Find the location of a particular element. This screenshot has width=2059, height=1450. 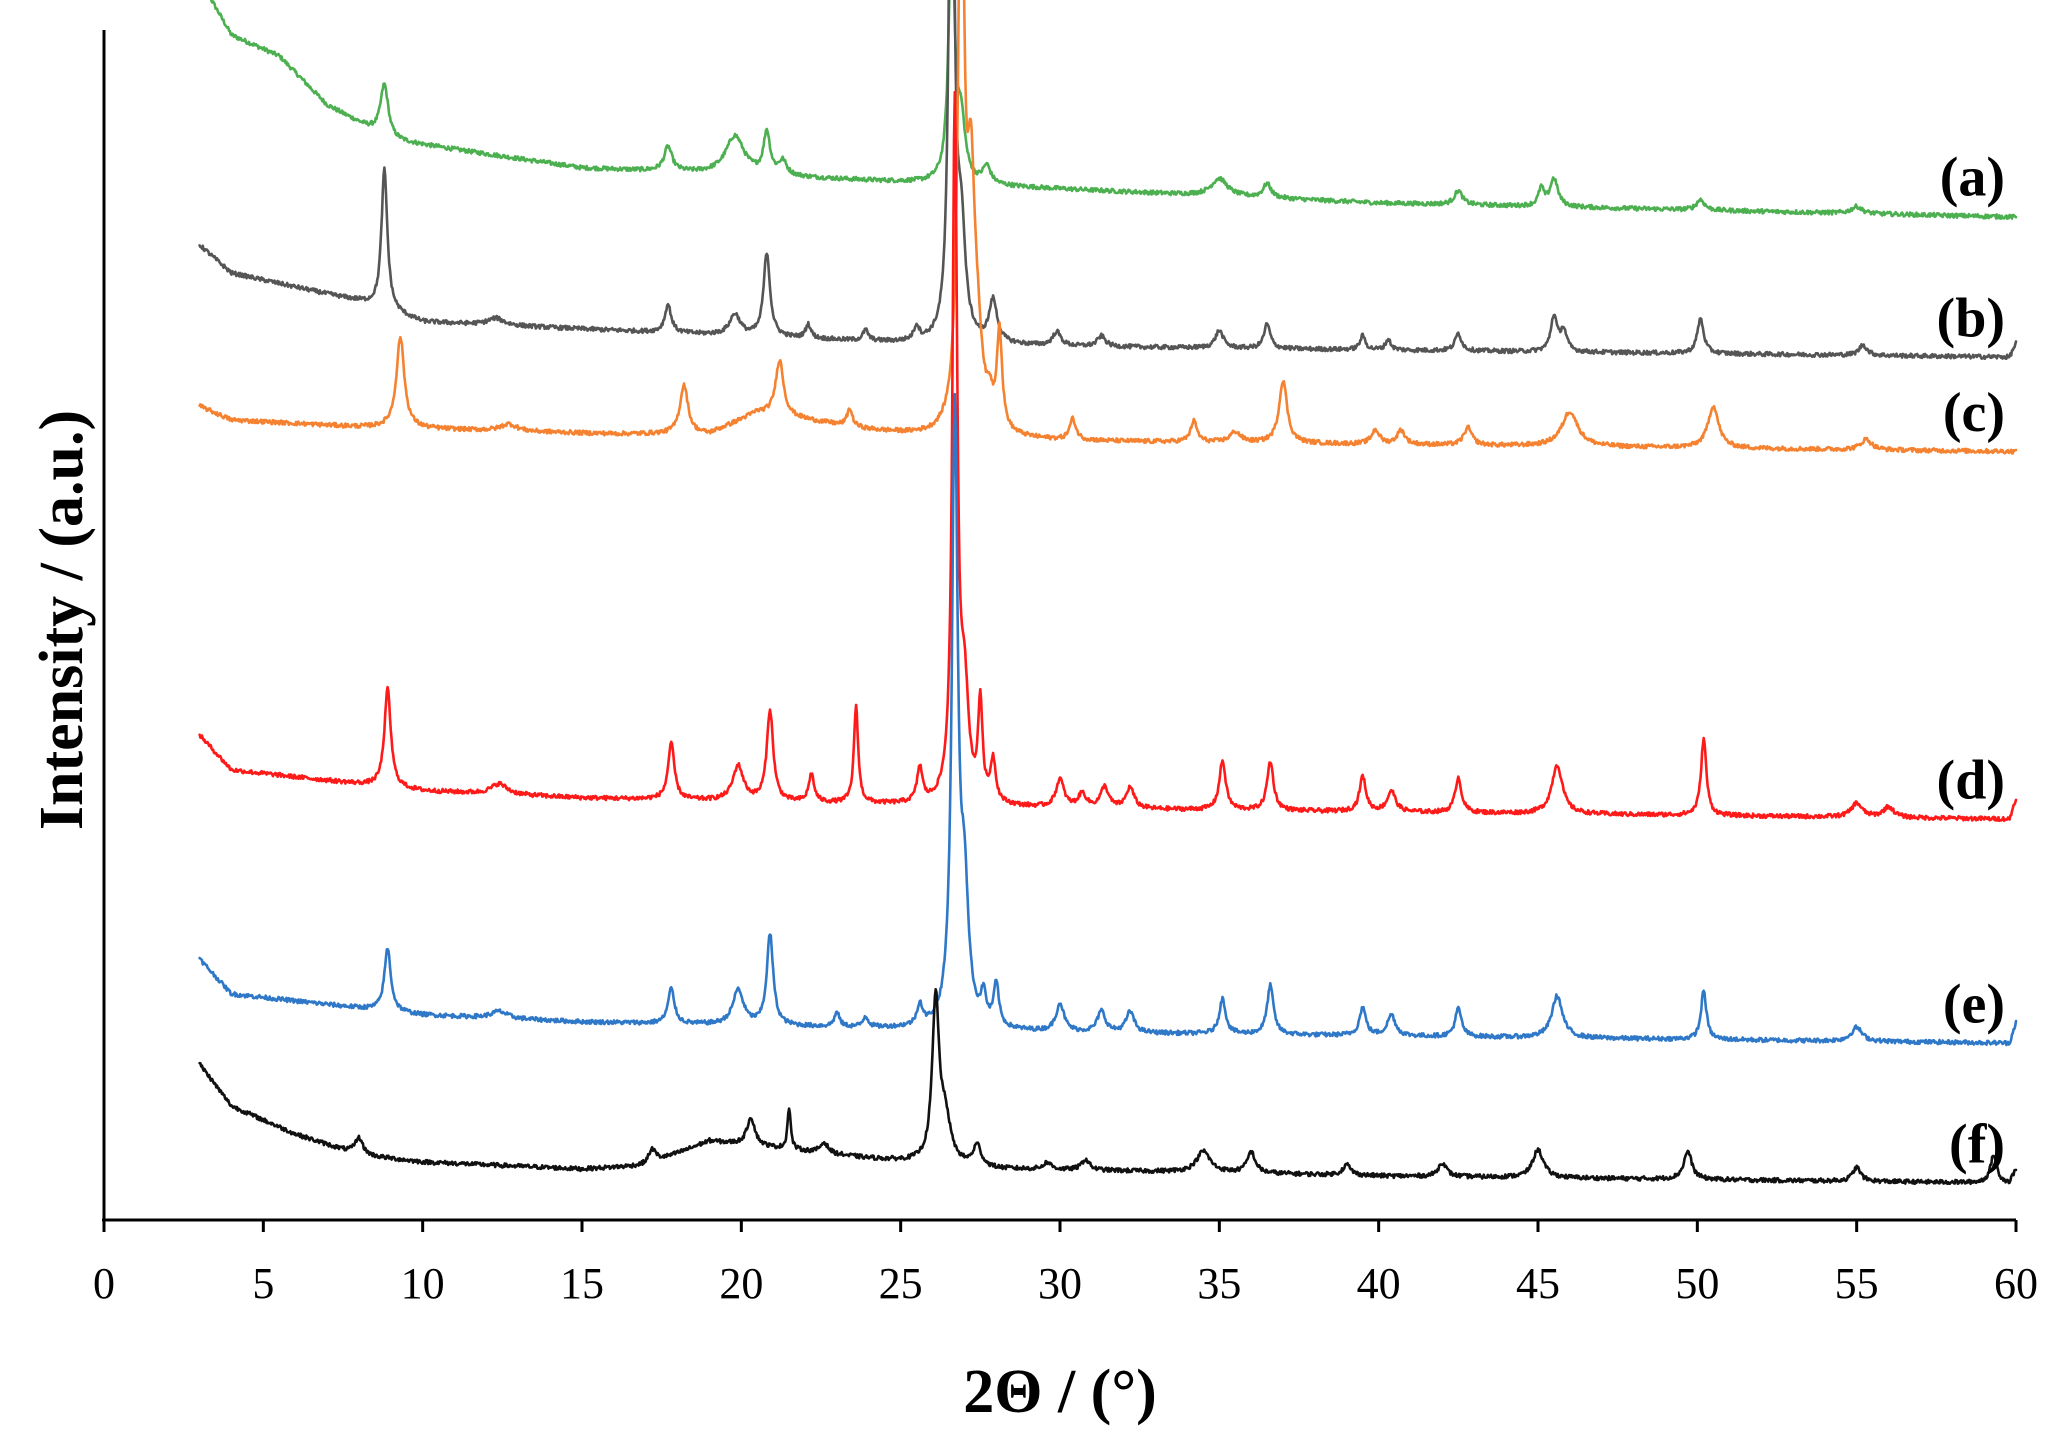

x-tick-label: 35 is located at coordinates (1219, 1283).